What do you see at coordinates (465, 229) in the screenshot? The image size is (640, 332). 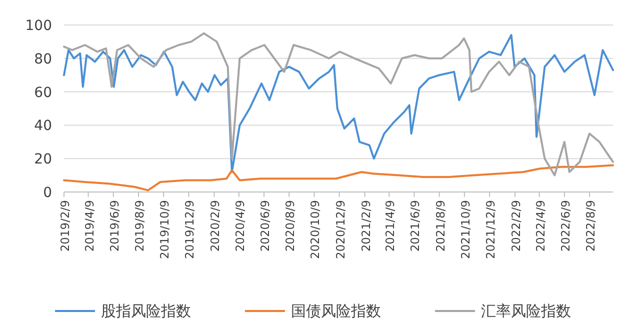 I see `x-tick-label: 2021/10/9` at bounding box center [465, 229].